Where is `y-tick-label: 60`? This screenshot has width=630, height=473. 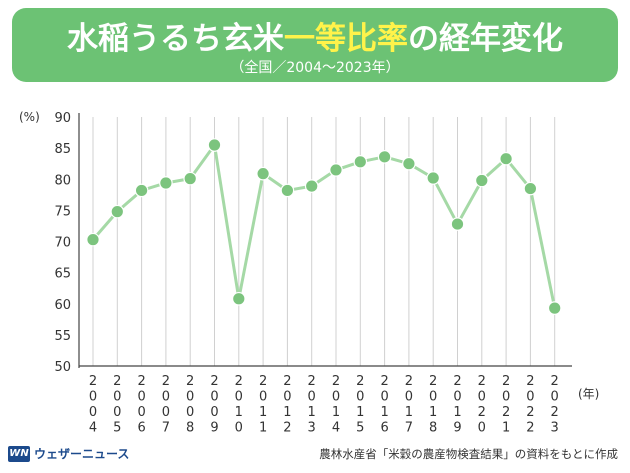 y-tick-label: 60 is located at coordinates (62, 305).